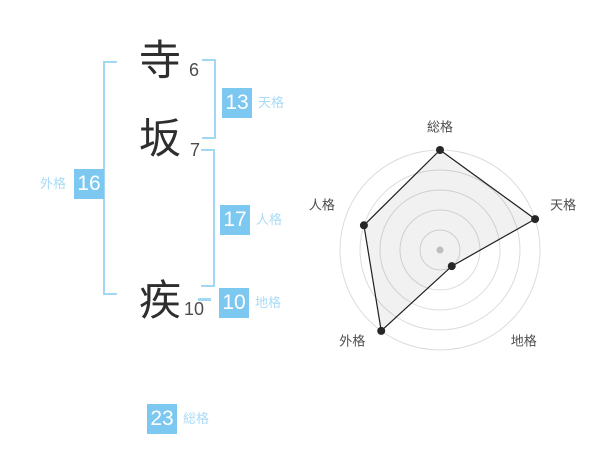 The height and width of the screenshot is (470, 600). I want to click on gaikaku-row: 外格 16, so click(72, 184).